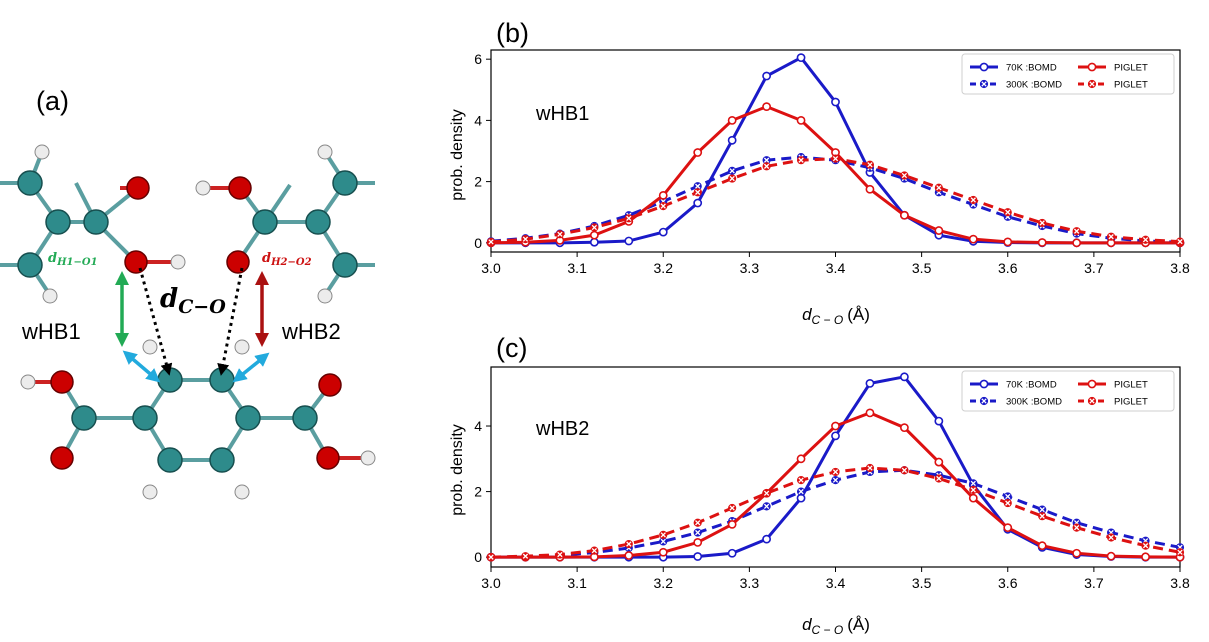 The width and height of the screenshot is (1209, 642). Describe the element at coordinates (836, 626) in the screenshot. I see `chart-c-xlabel: dC − O (Å)` at that location.